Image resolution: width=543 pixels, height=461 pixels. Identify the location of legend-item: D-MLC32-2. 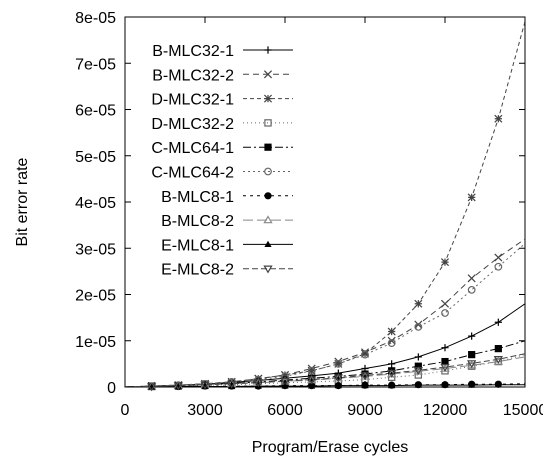
(222, 124).